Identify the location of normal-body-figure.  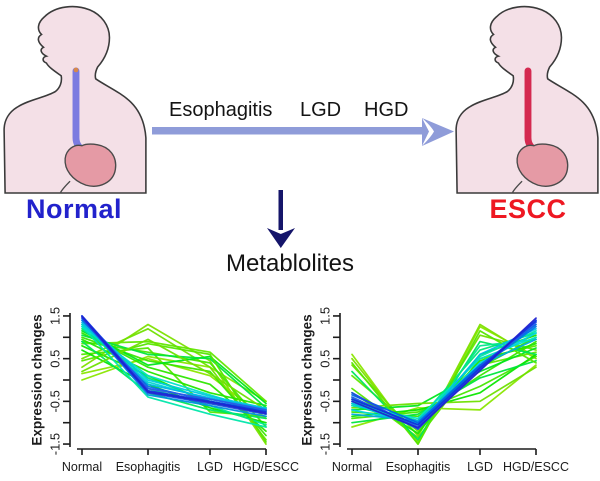
(75, 99).